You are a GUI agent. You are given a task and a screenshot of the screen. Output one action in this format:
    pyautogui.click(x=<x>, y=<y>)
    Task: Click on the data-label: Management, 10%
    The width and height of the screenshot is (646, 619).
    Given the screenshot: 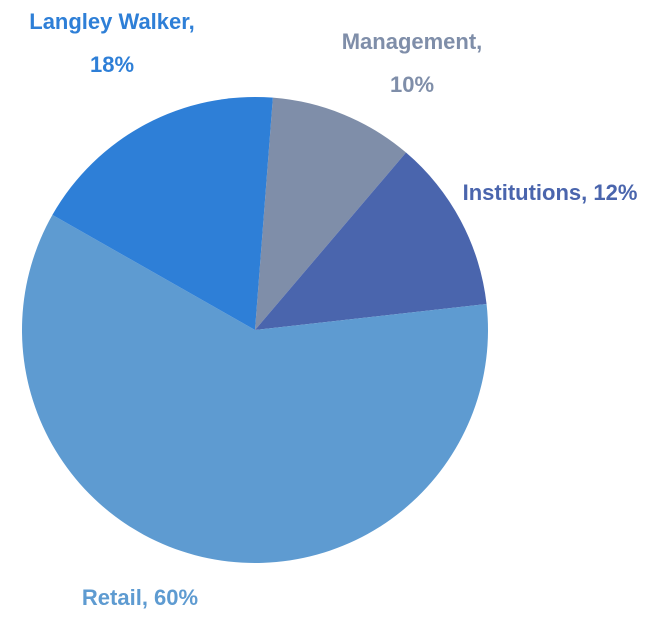 What is the action you would take?
    pyautogui.click(x=412, y=63)
    